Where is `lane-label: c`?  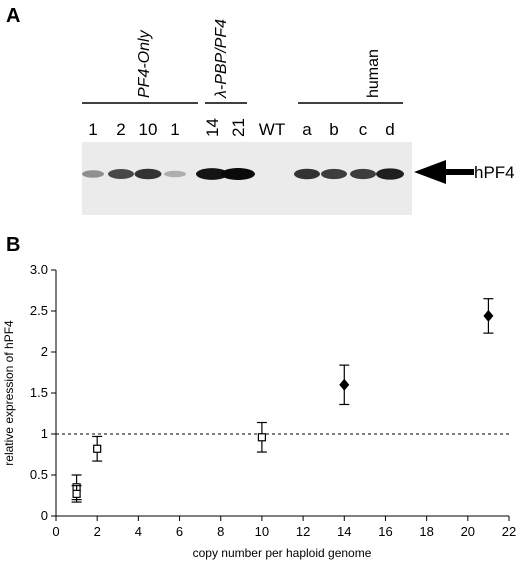 lane-label: c is located at coordinates (363, 129).